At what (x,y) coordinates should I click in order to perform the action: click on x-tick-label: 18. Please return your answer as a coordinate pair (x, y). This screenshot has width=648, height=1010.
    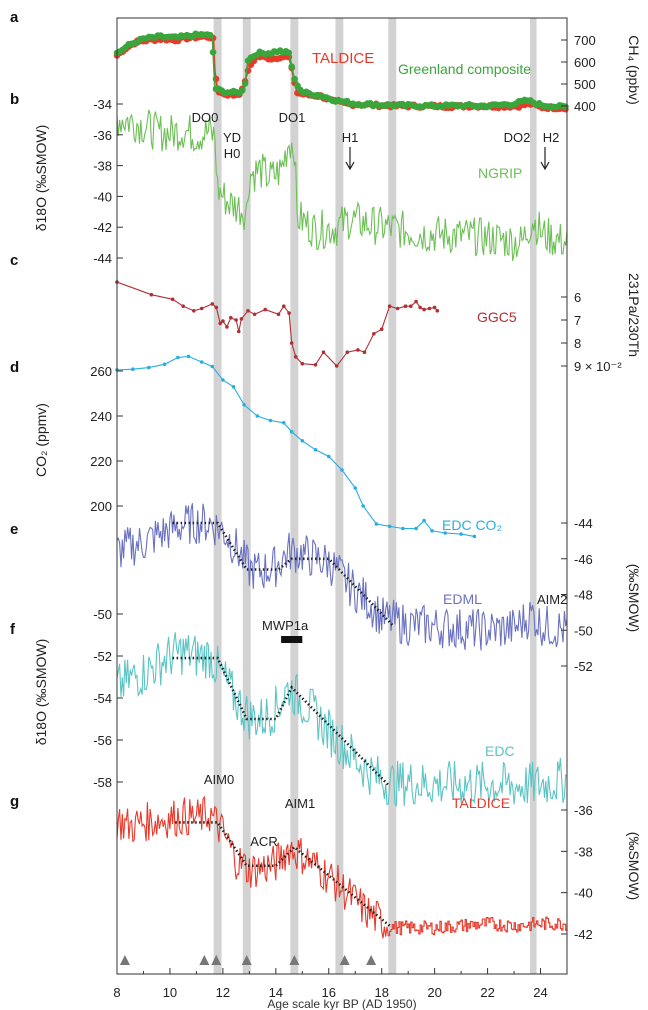
    Looking at the image, I should click on (381, 992).